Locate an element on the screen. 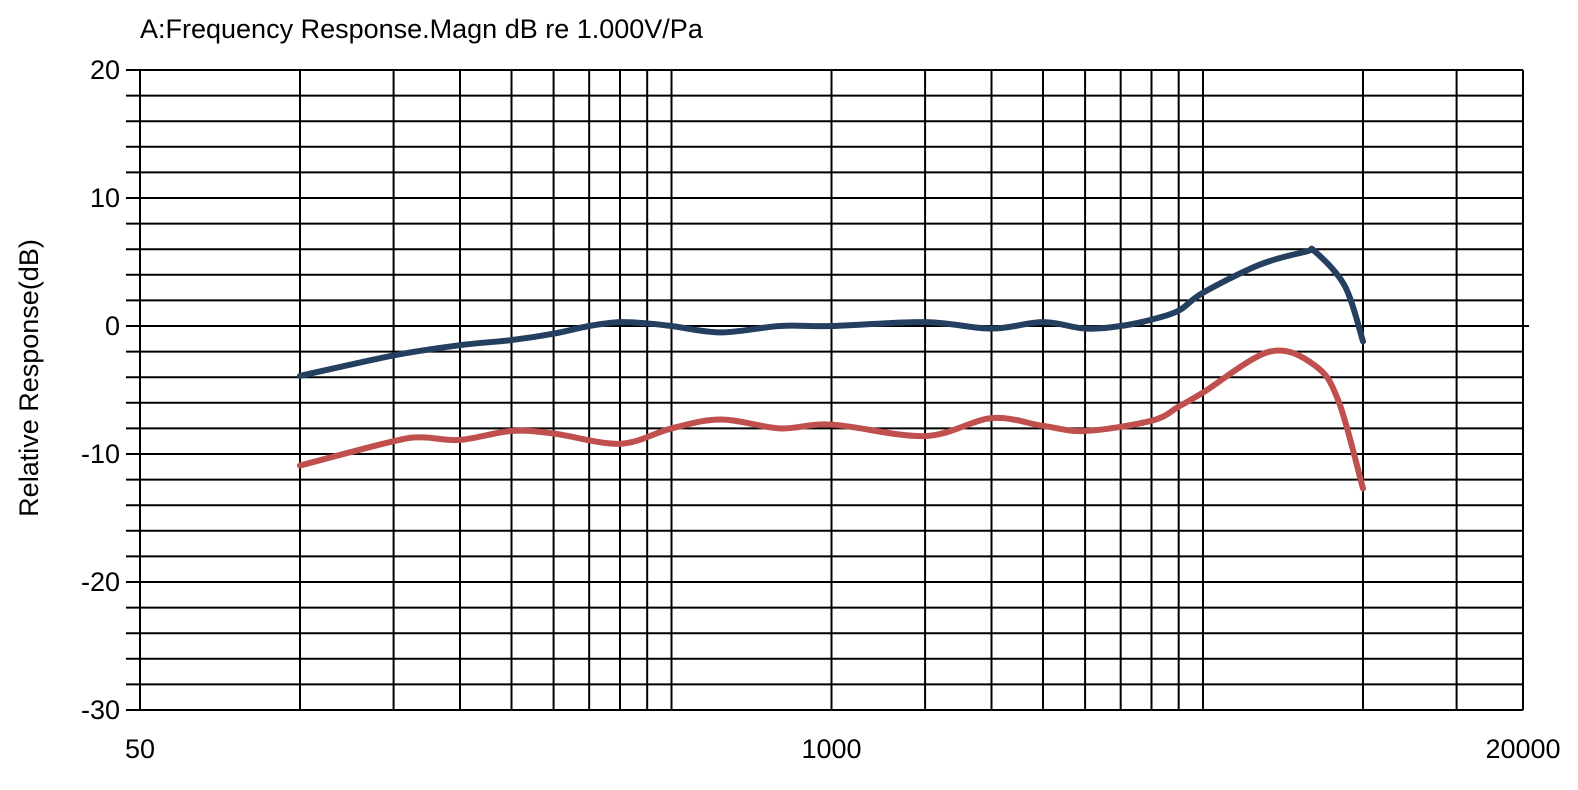 Image resolution: width=1578 pixels, height=790 pixels. x-tick-label: 50 is located at coordinates (140, 749).